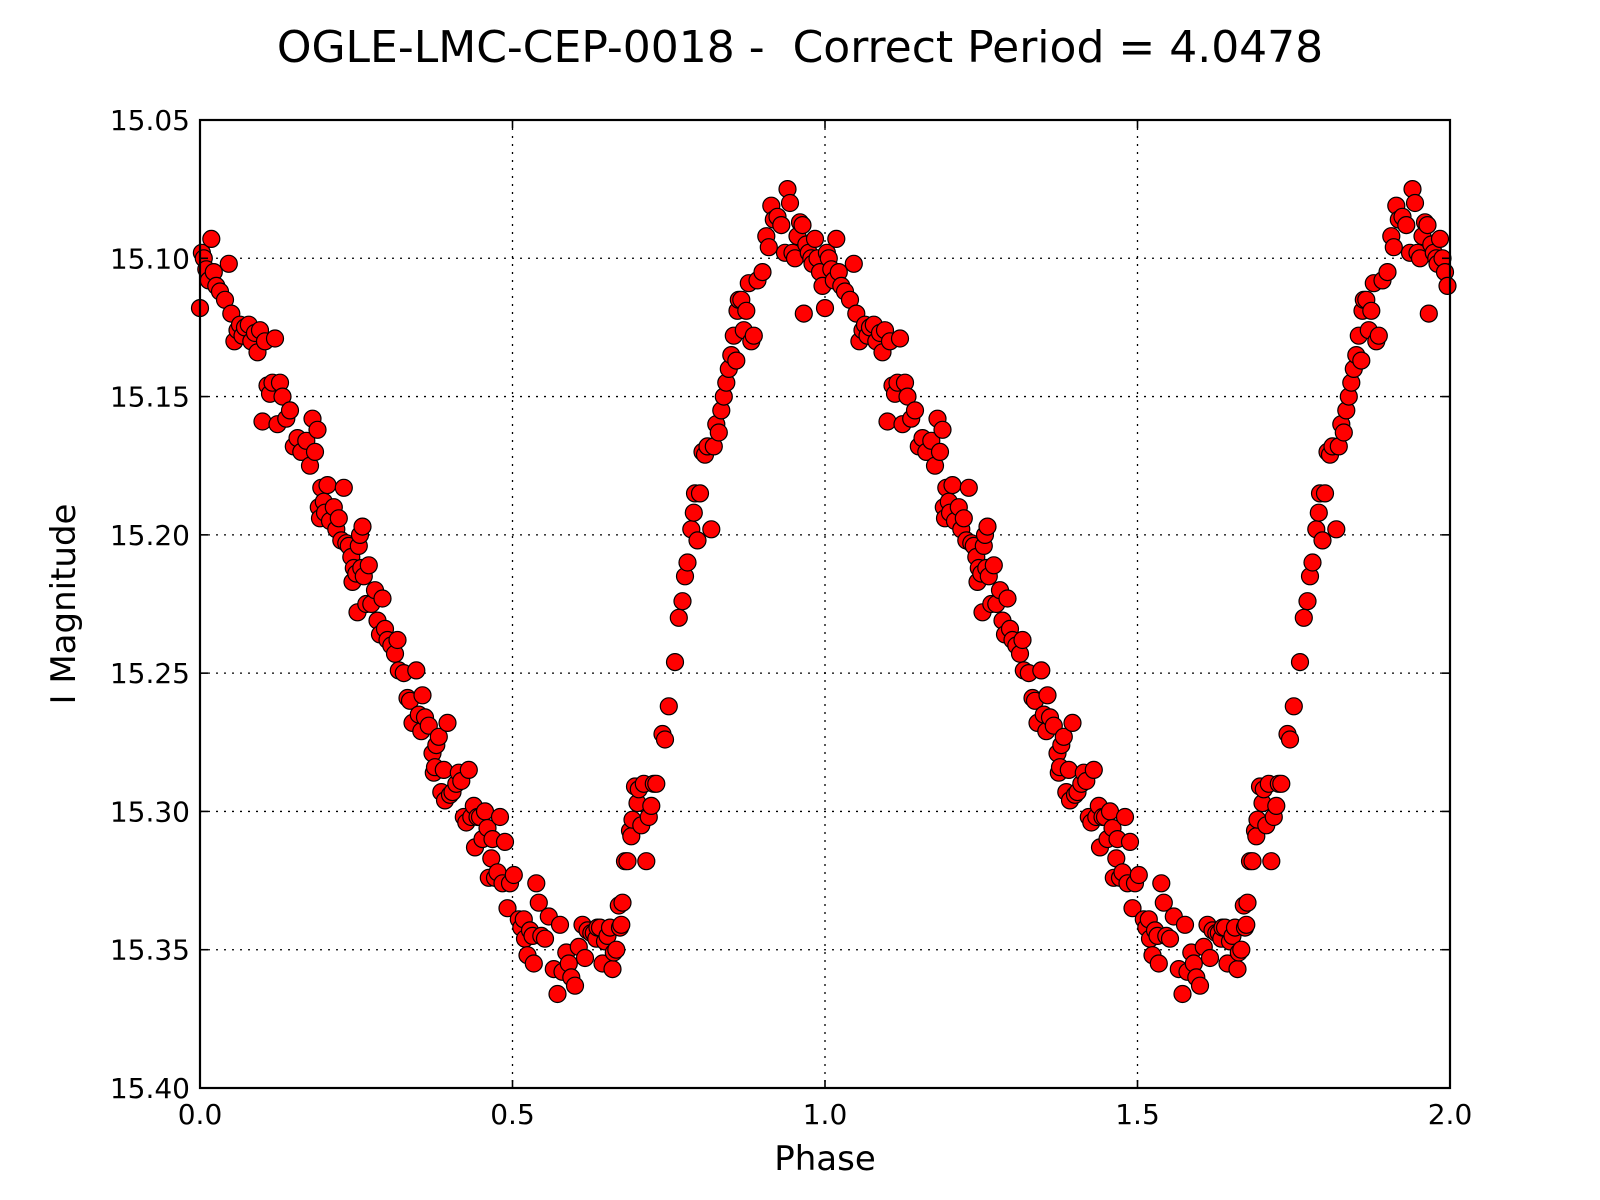 The width and height of the screenshot is (1600, 1200). I want to click on x-tick-label: 0.5, so click(512, 1114).